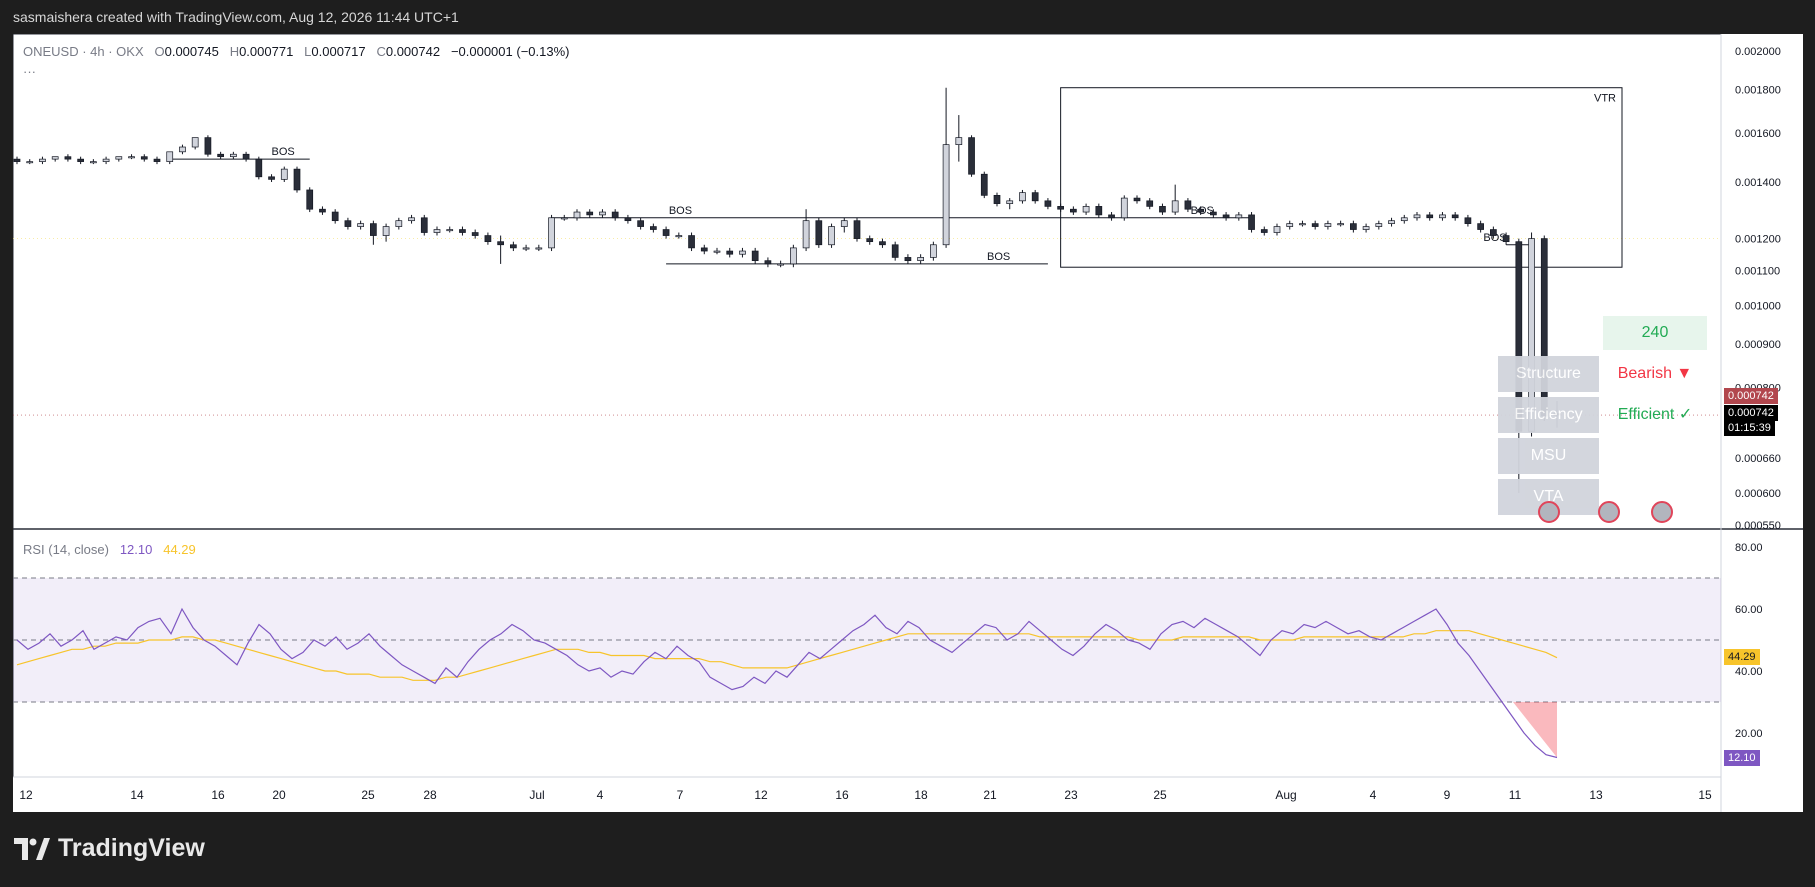 The height and width of the screenshot is (887, 1815). Describe the element at coordinates (1758, 459) in the screenshot. I see `price-tick-label: 0.000660` at that location.